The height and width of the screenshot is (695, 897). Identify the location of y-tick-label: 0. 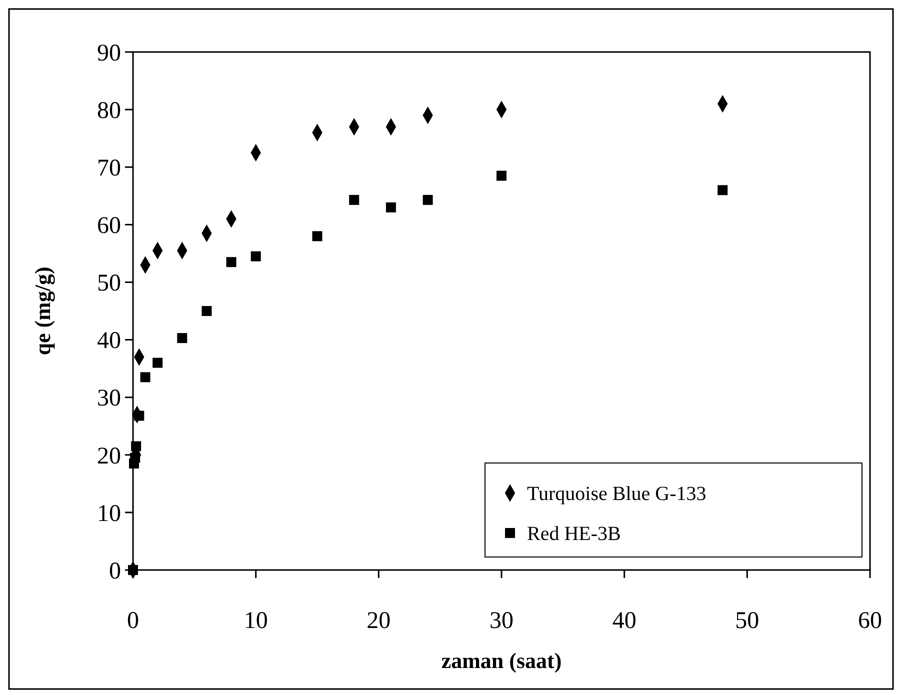
(115, 571).